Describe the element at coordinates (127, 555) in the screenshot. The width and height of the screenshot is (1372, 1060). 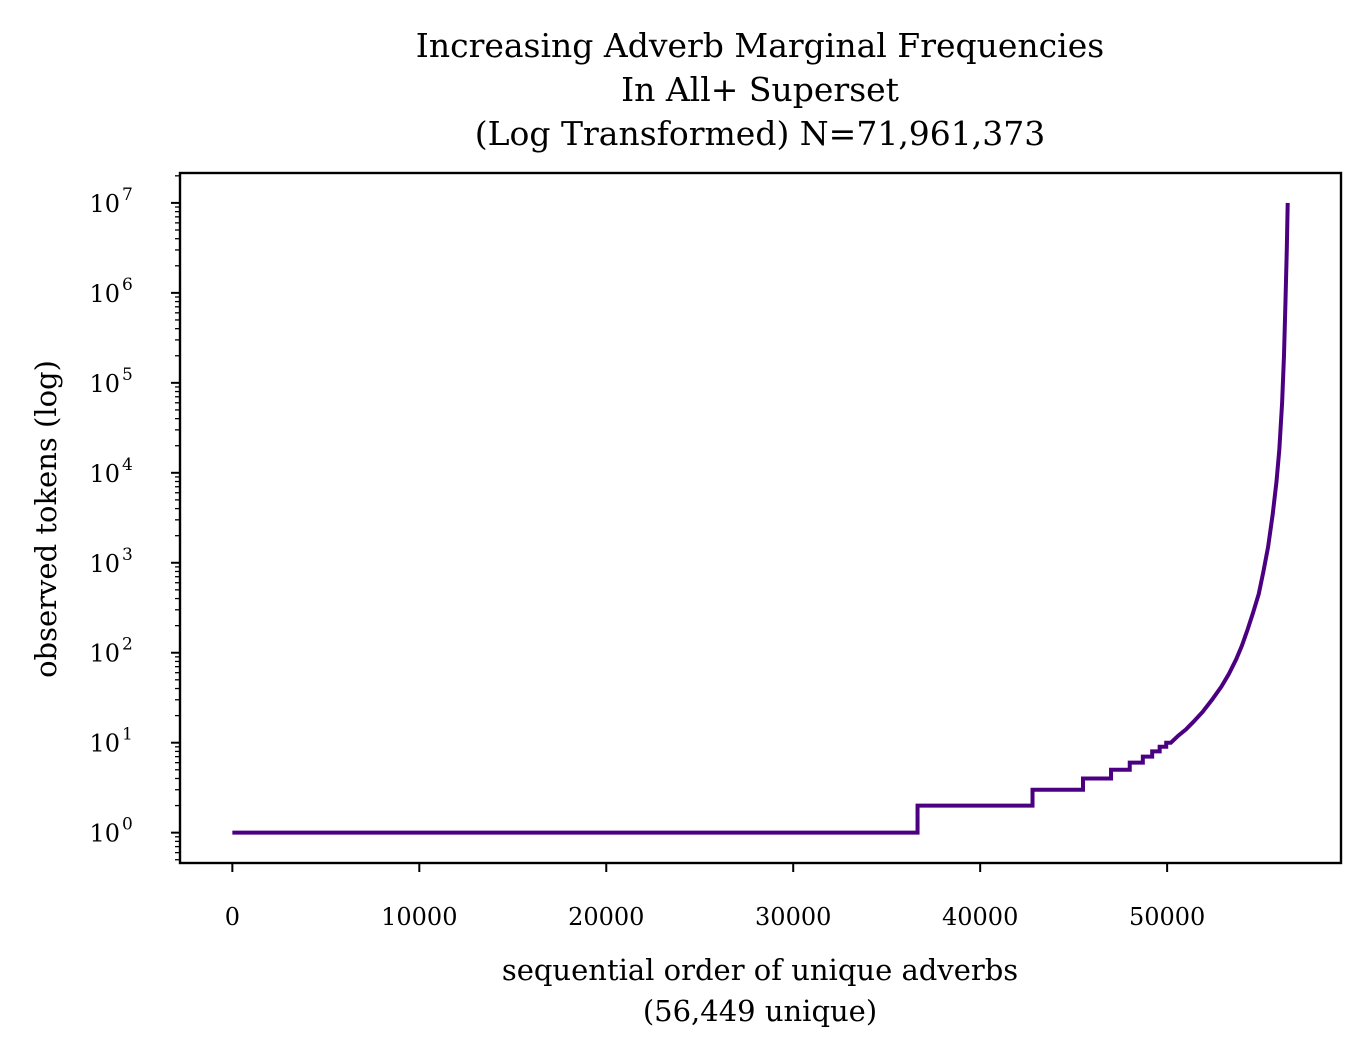
I see `y-tick-exponent: 3` at that location.